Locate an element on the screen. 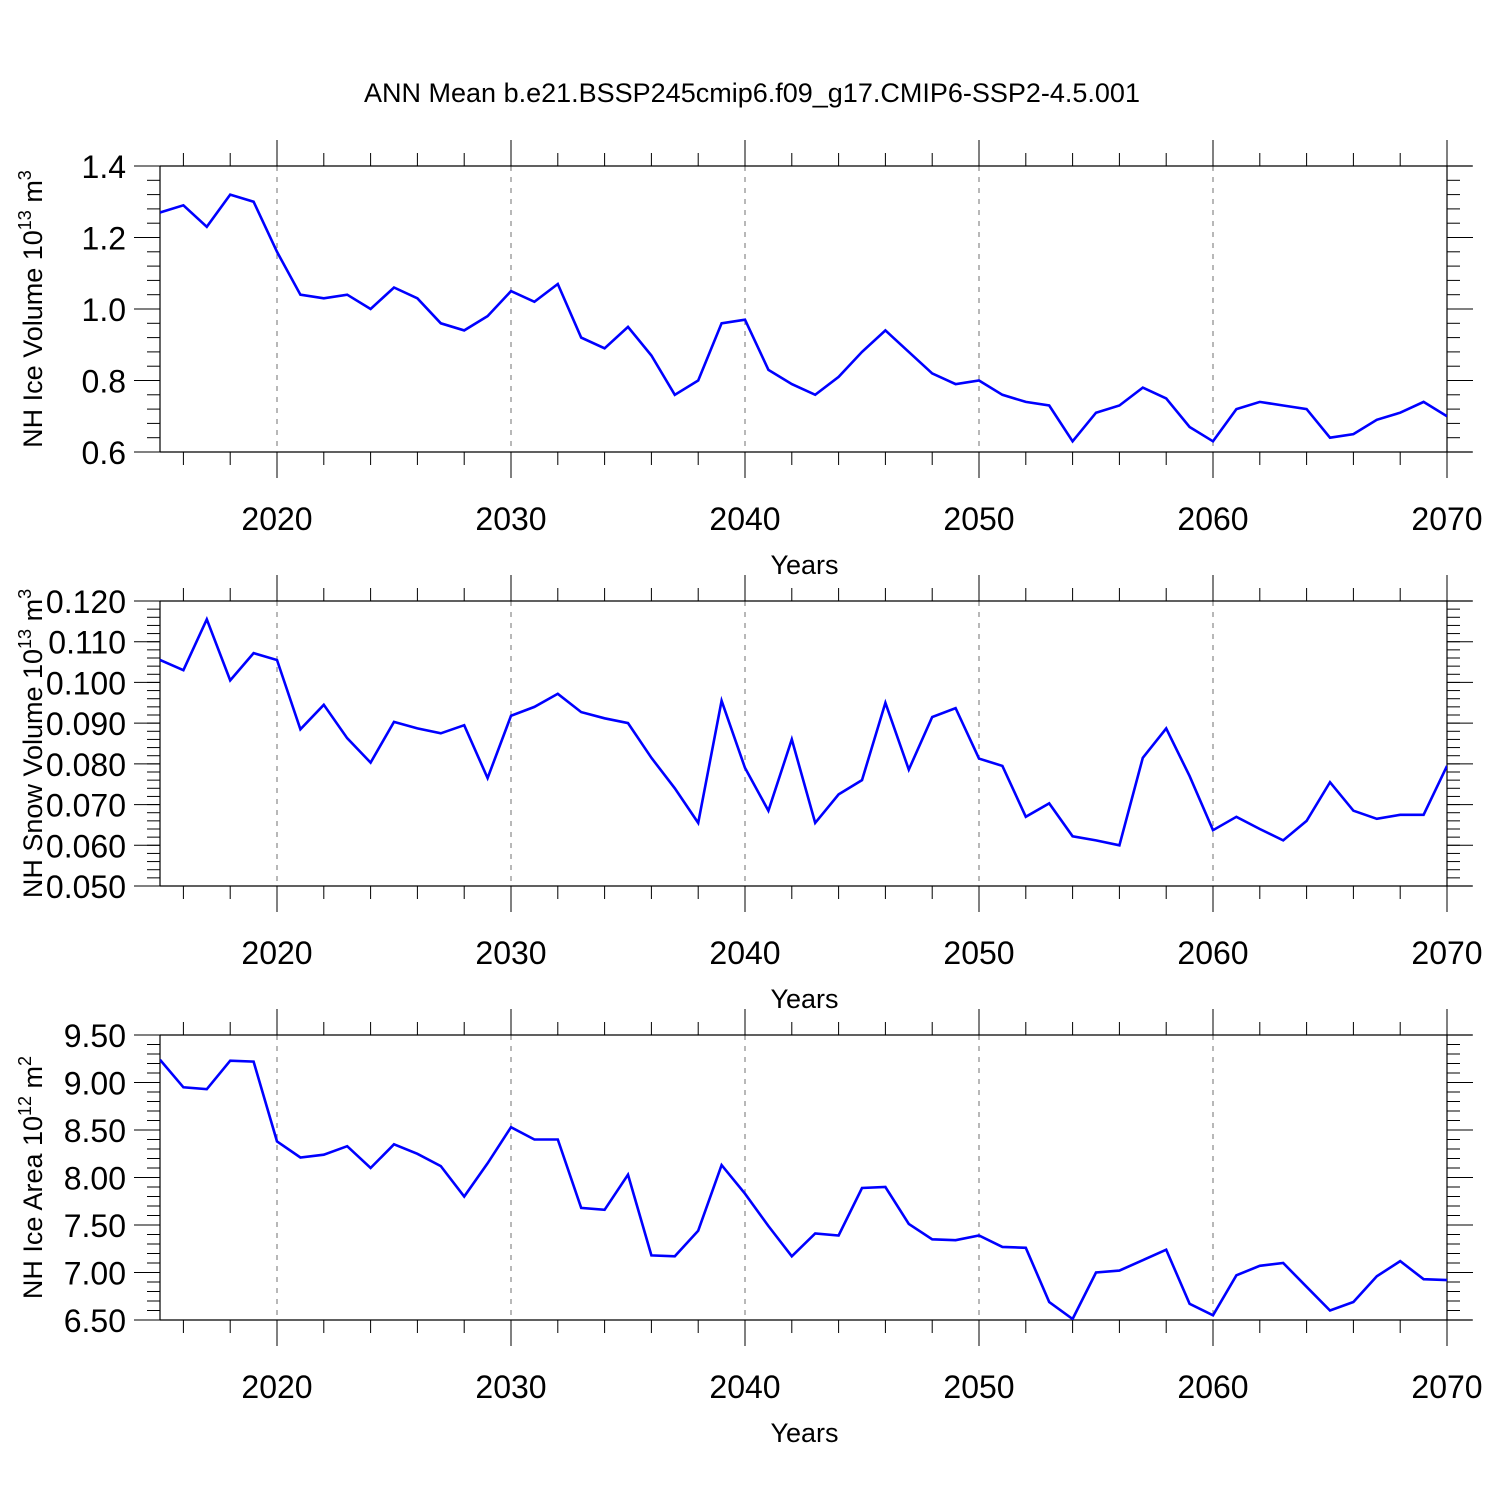  y-axis-label: NH Ice Area 1012 m2 is located at coordinates (31, 1177).